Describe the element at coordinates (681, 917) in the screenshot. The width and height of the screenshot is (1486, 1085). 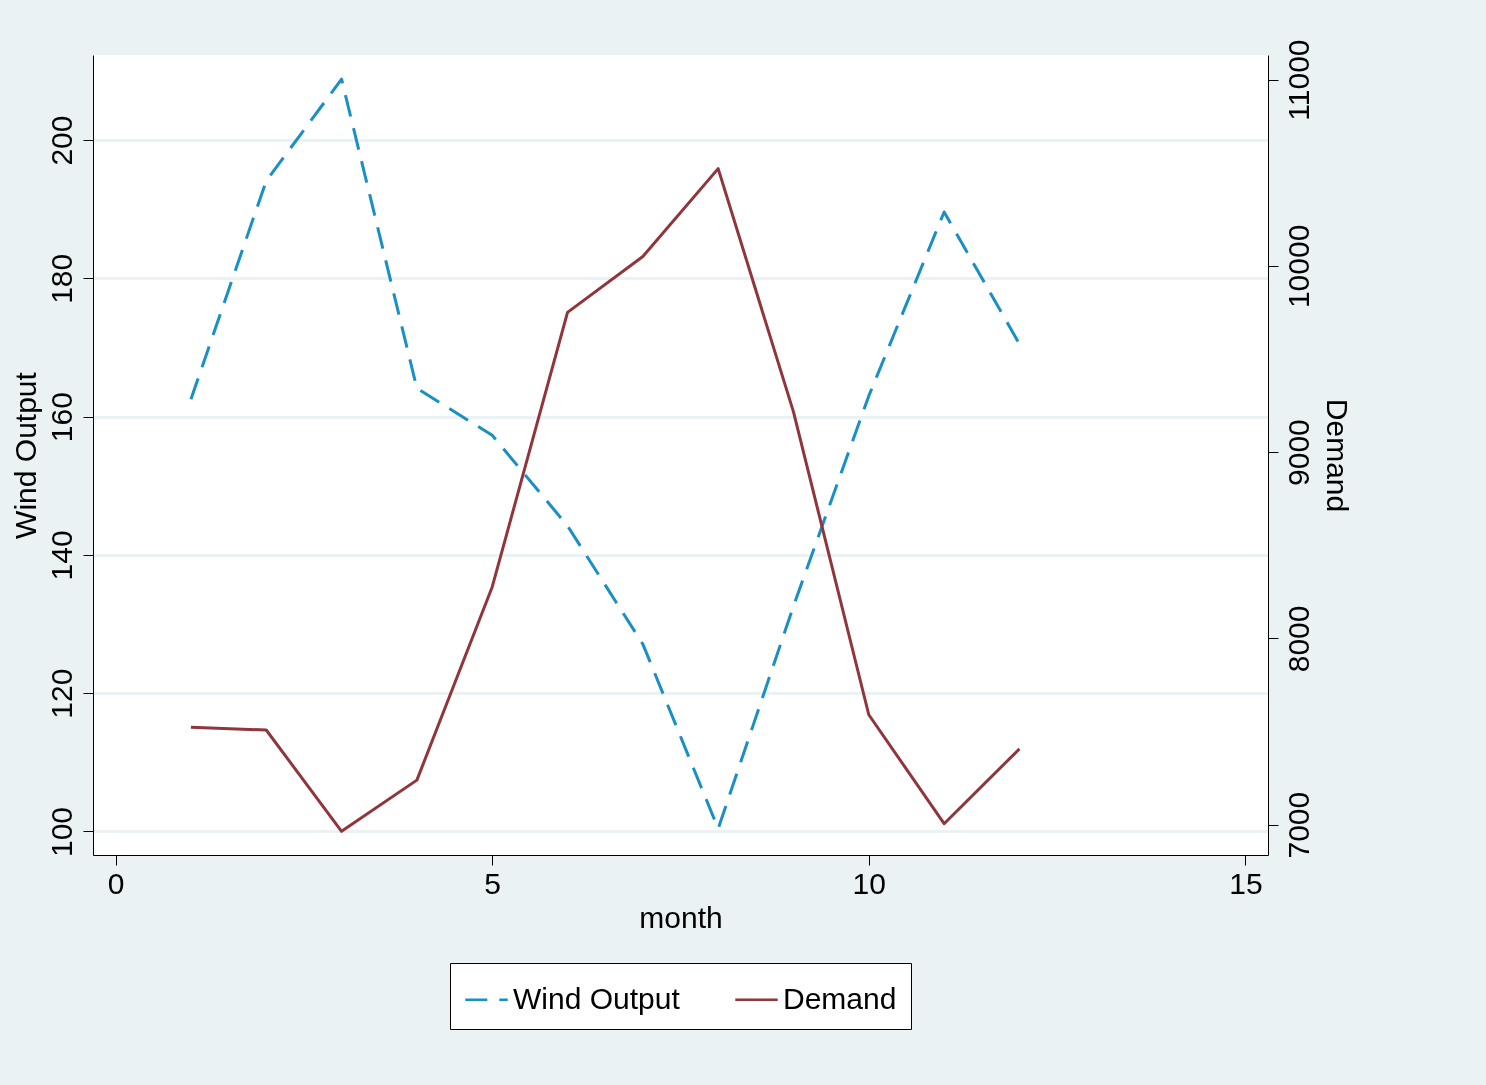
I see `x-axis-title: month` at that location.